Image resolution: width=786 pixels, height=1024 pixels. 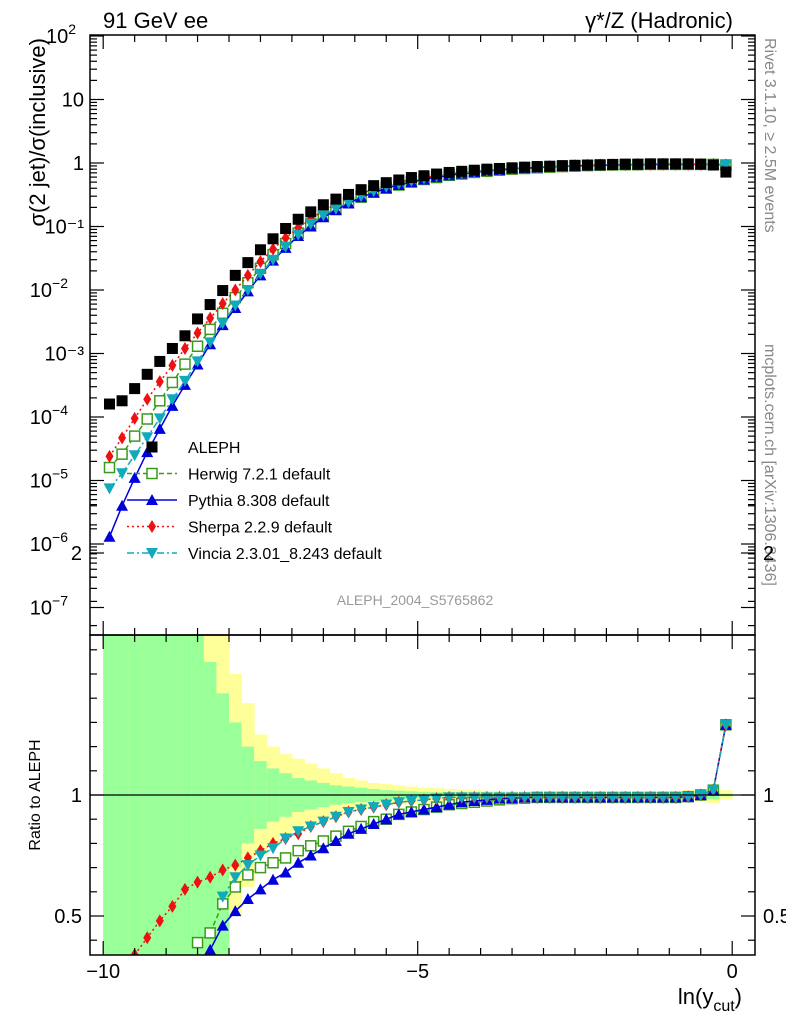 I want to click on header-left-title: 91 GeV ee, so click(x=155, y=20).